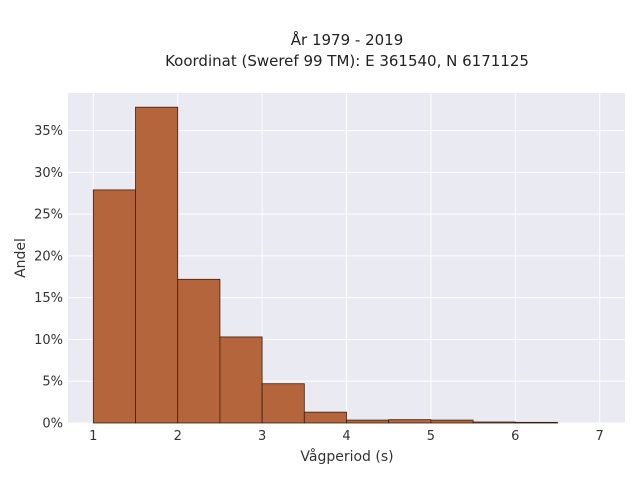  Describe the element at coordinates (21, 258) in the screenshot. I see `y-axis-label: Andel` at that location.